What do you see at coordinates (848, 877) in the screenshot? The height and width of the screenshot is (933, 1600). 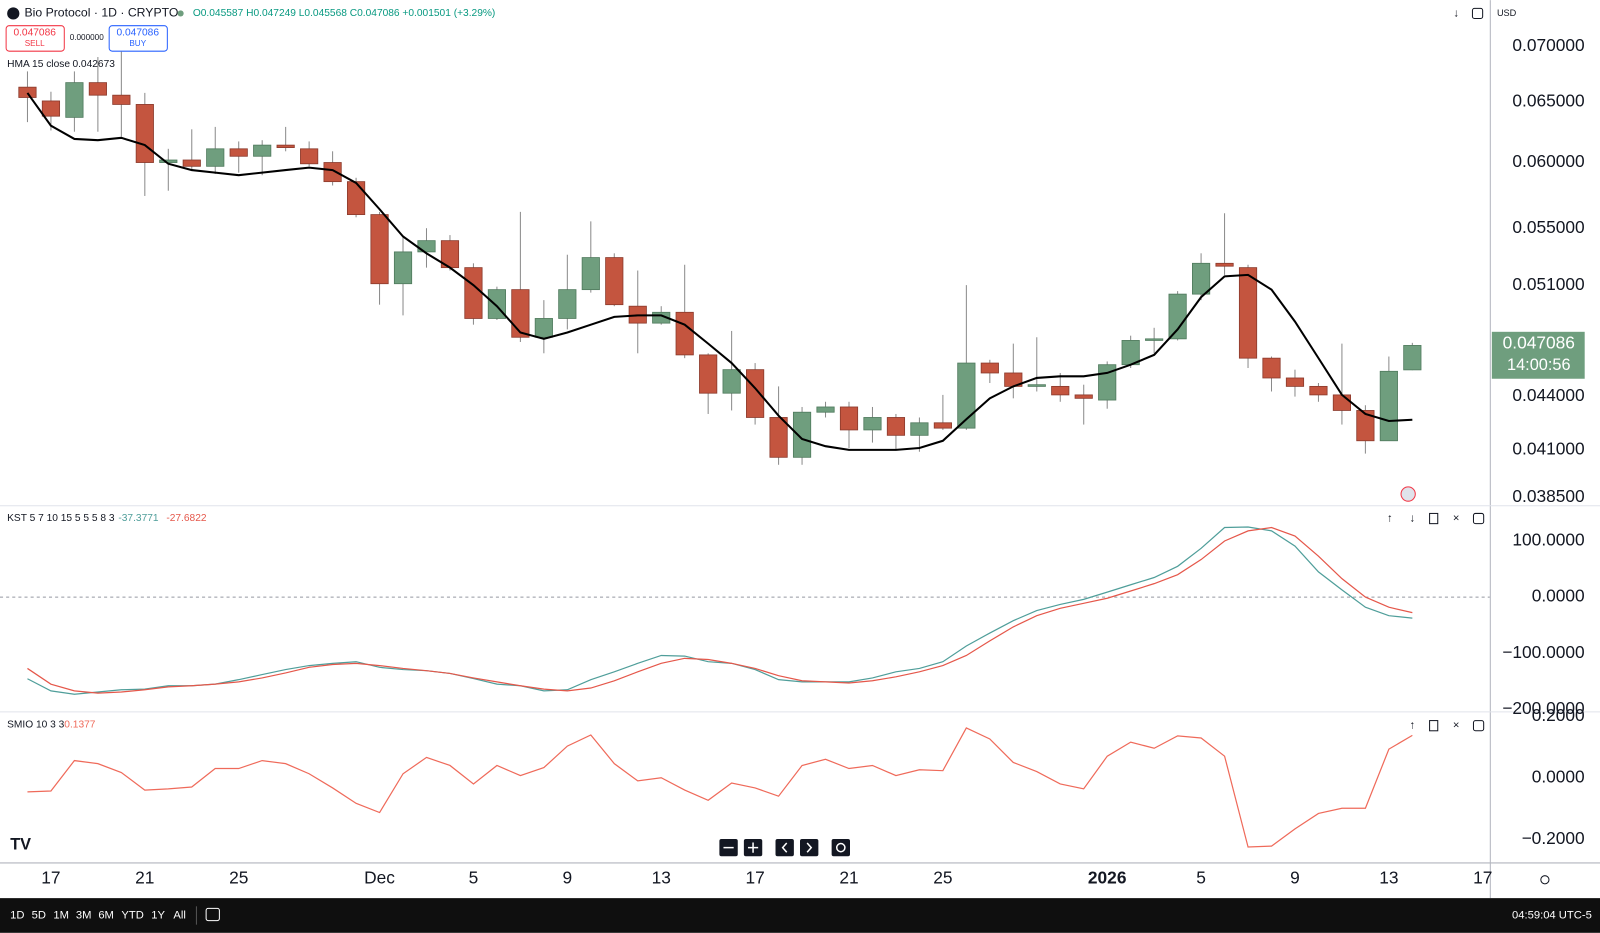 I see `x-tick-label: 21` at bounding box center [848, 877].